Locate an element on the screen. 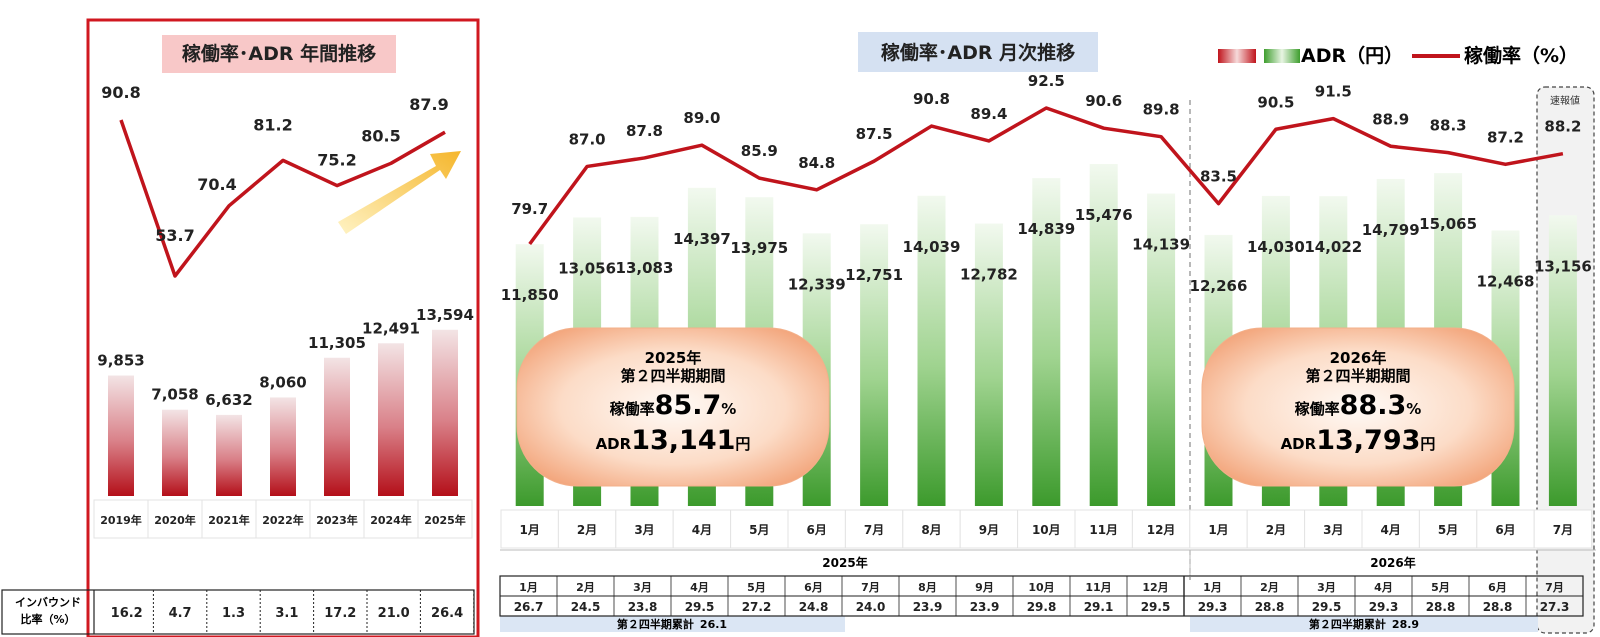 The image size is (1600, 637). monthly-table-month: 7月 is located at coordinates (1554, 587).